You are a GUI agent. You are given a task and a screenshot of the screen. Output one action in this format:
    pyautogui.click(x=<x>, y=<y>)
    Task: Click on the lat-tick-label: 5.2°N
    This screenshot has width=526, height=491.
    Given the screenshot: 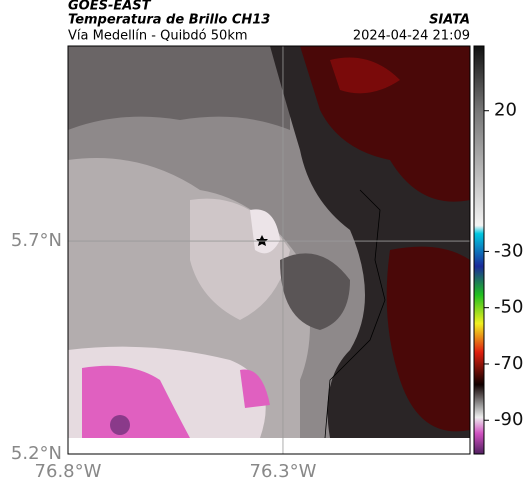 What is the action you would take?
    pyautogui.click(x=36, y=453)
    